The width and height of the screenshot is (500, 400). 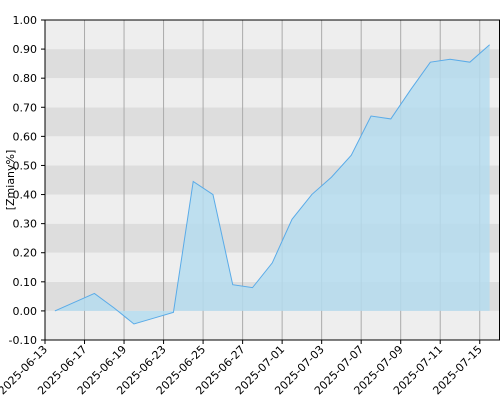 I want to click on y-tick-label: 0.30, so click(x=25, y=224).